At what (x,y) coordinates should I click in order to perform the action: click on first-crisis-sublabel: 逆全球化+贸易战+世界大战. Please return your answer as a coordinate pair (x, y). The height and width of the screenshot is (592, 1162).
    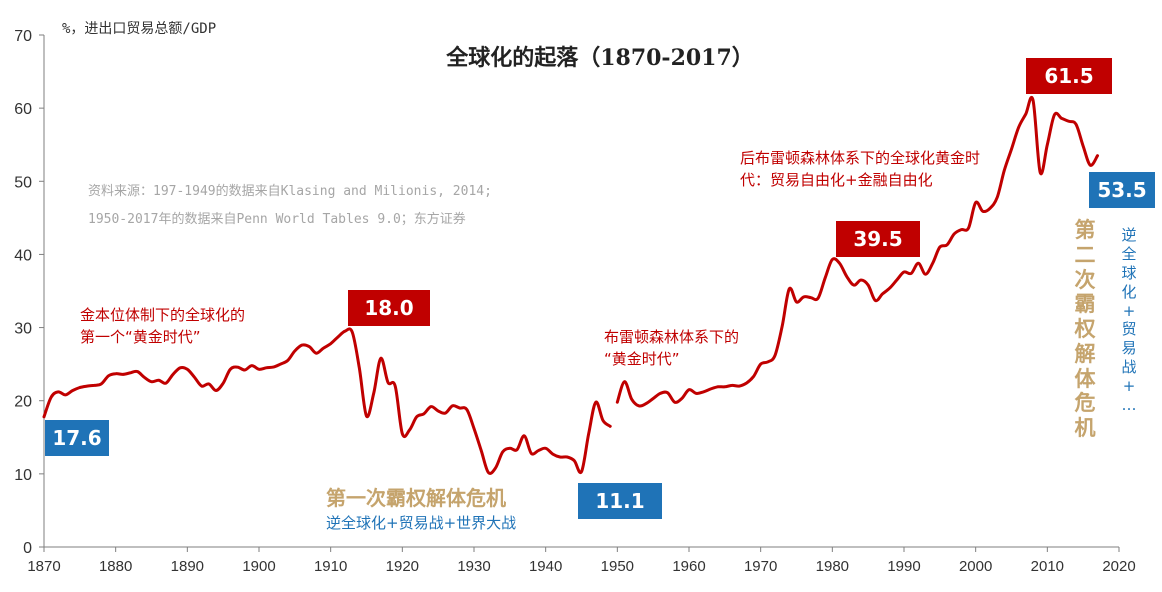
    Looking at the image, I should click on (421, 523).